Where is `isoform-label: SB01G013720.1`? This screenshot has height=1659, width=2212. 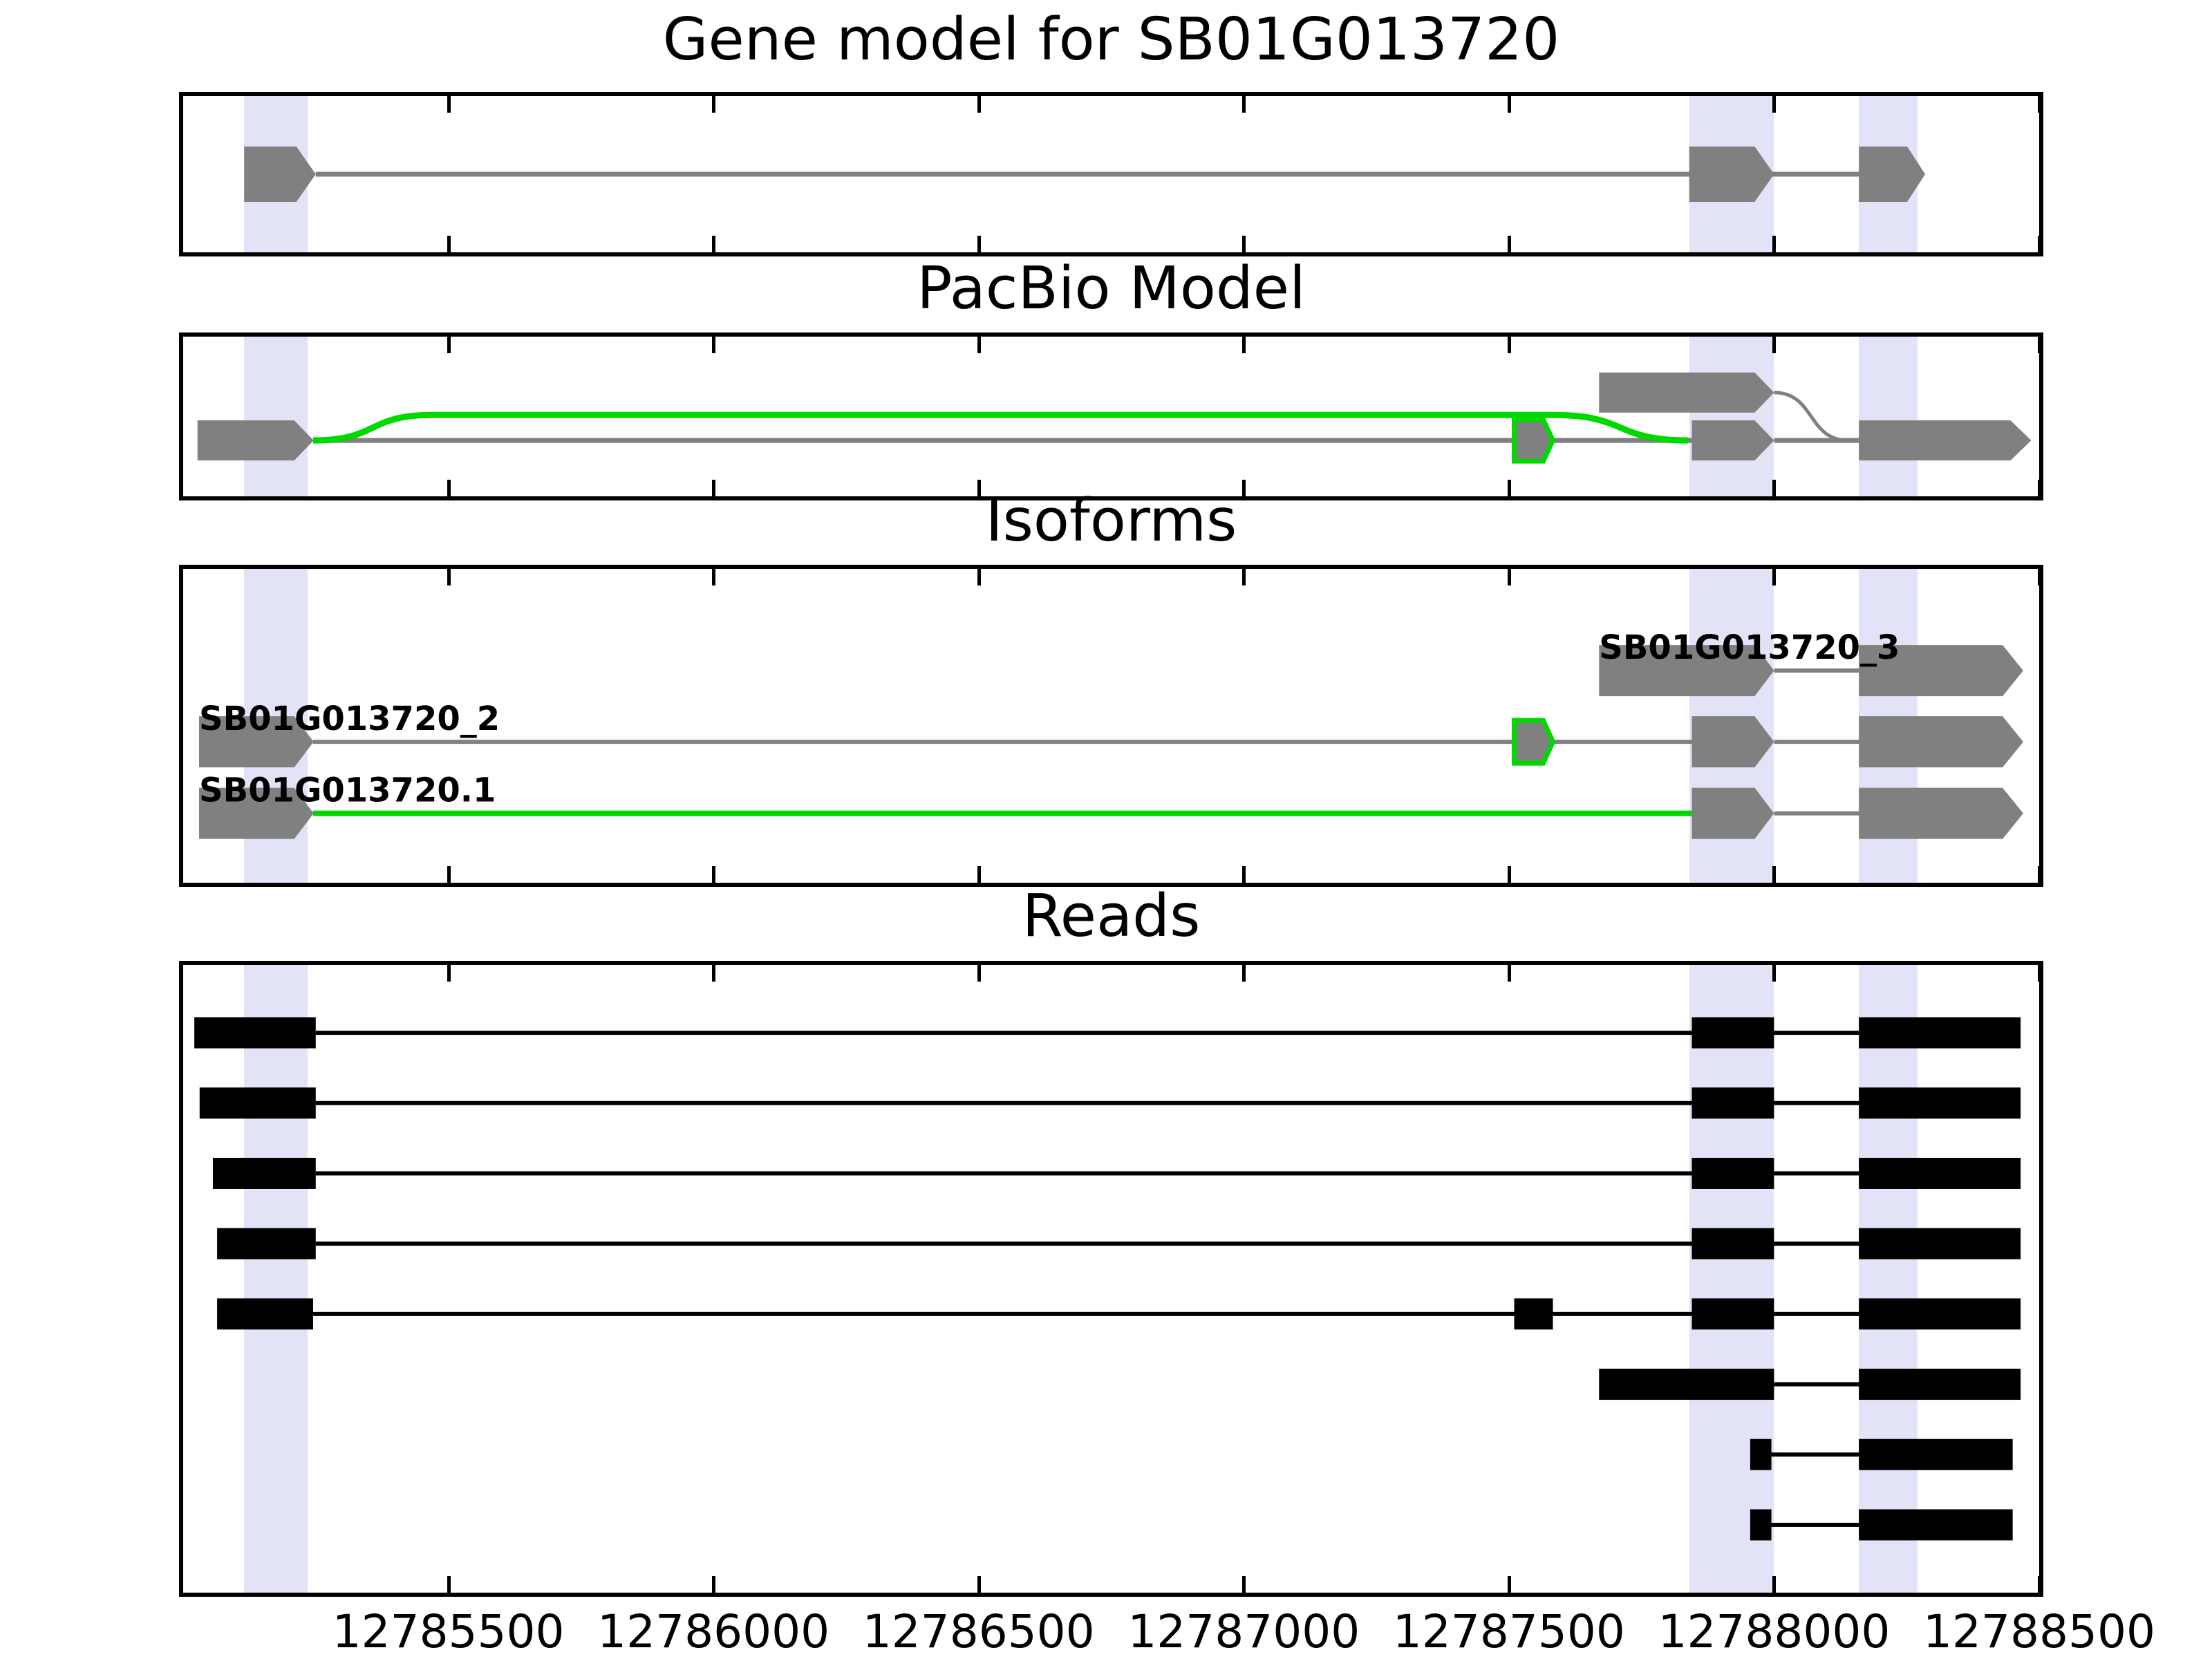
isoform-label: SB01G013720.1 is located at coordinates (347, 791).